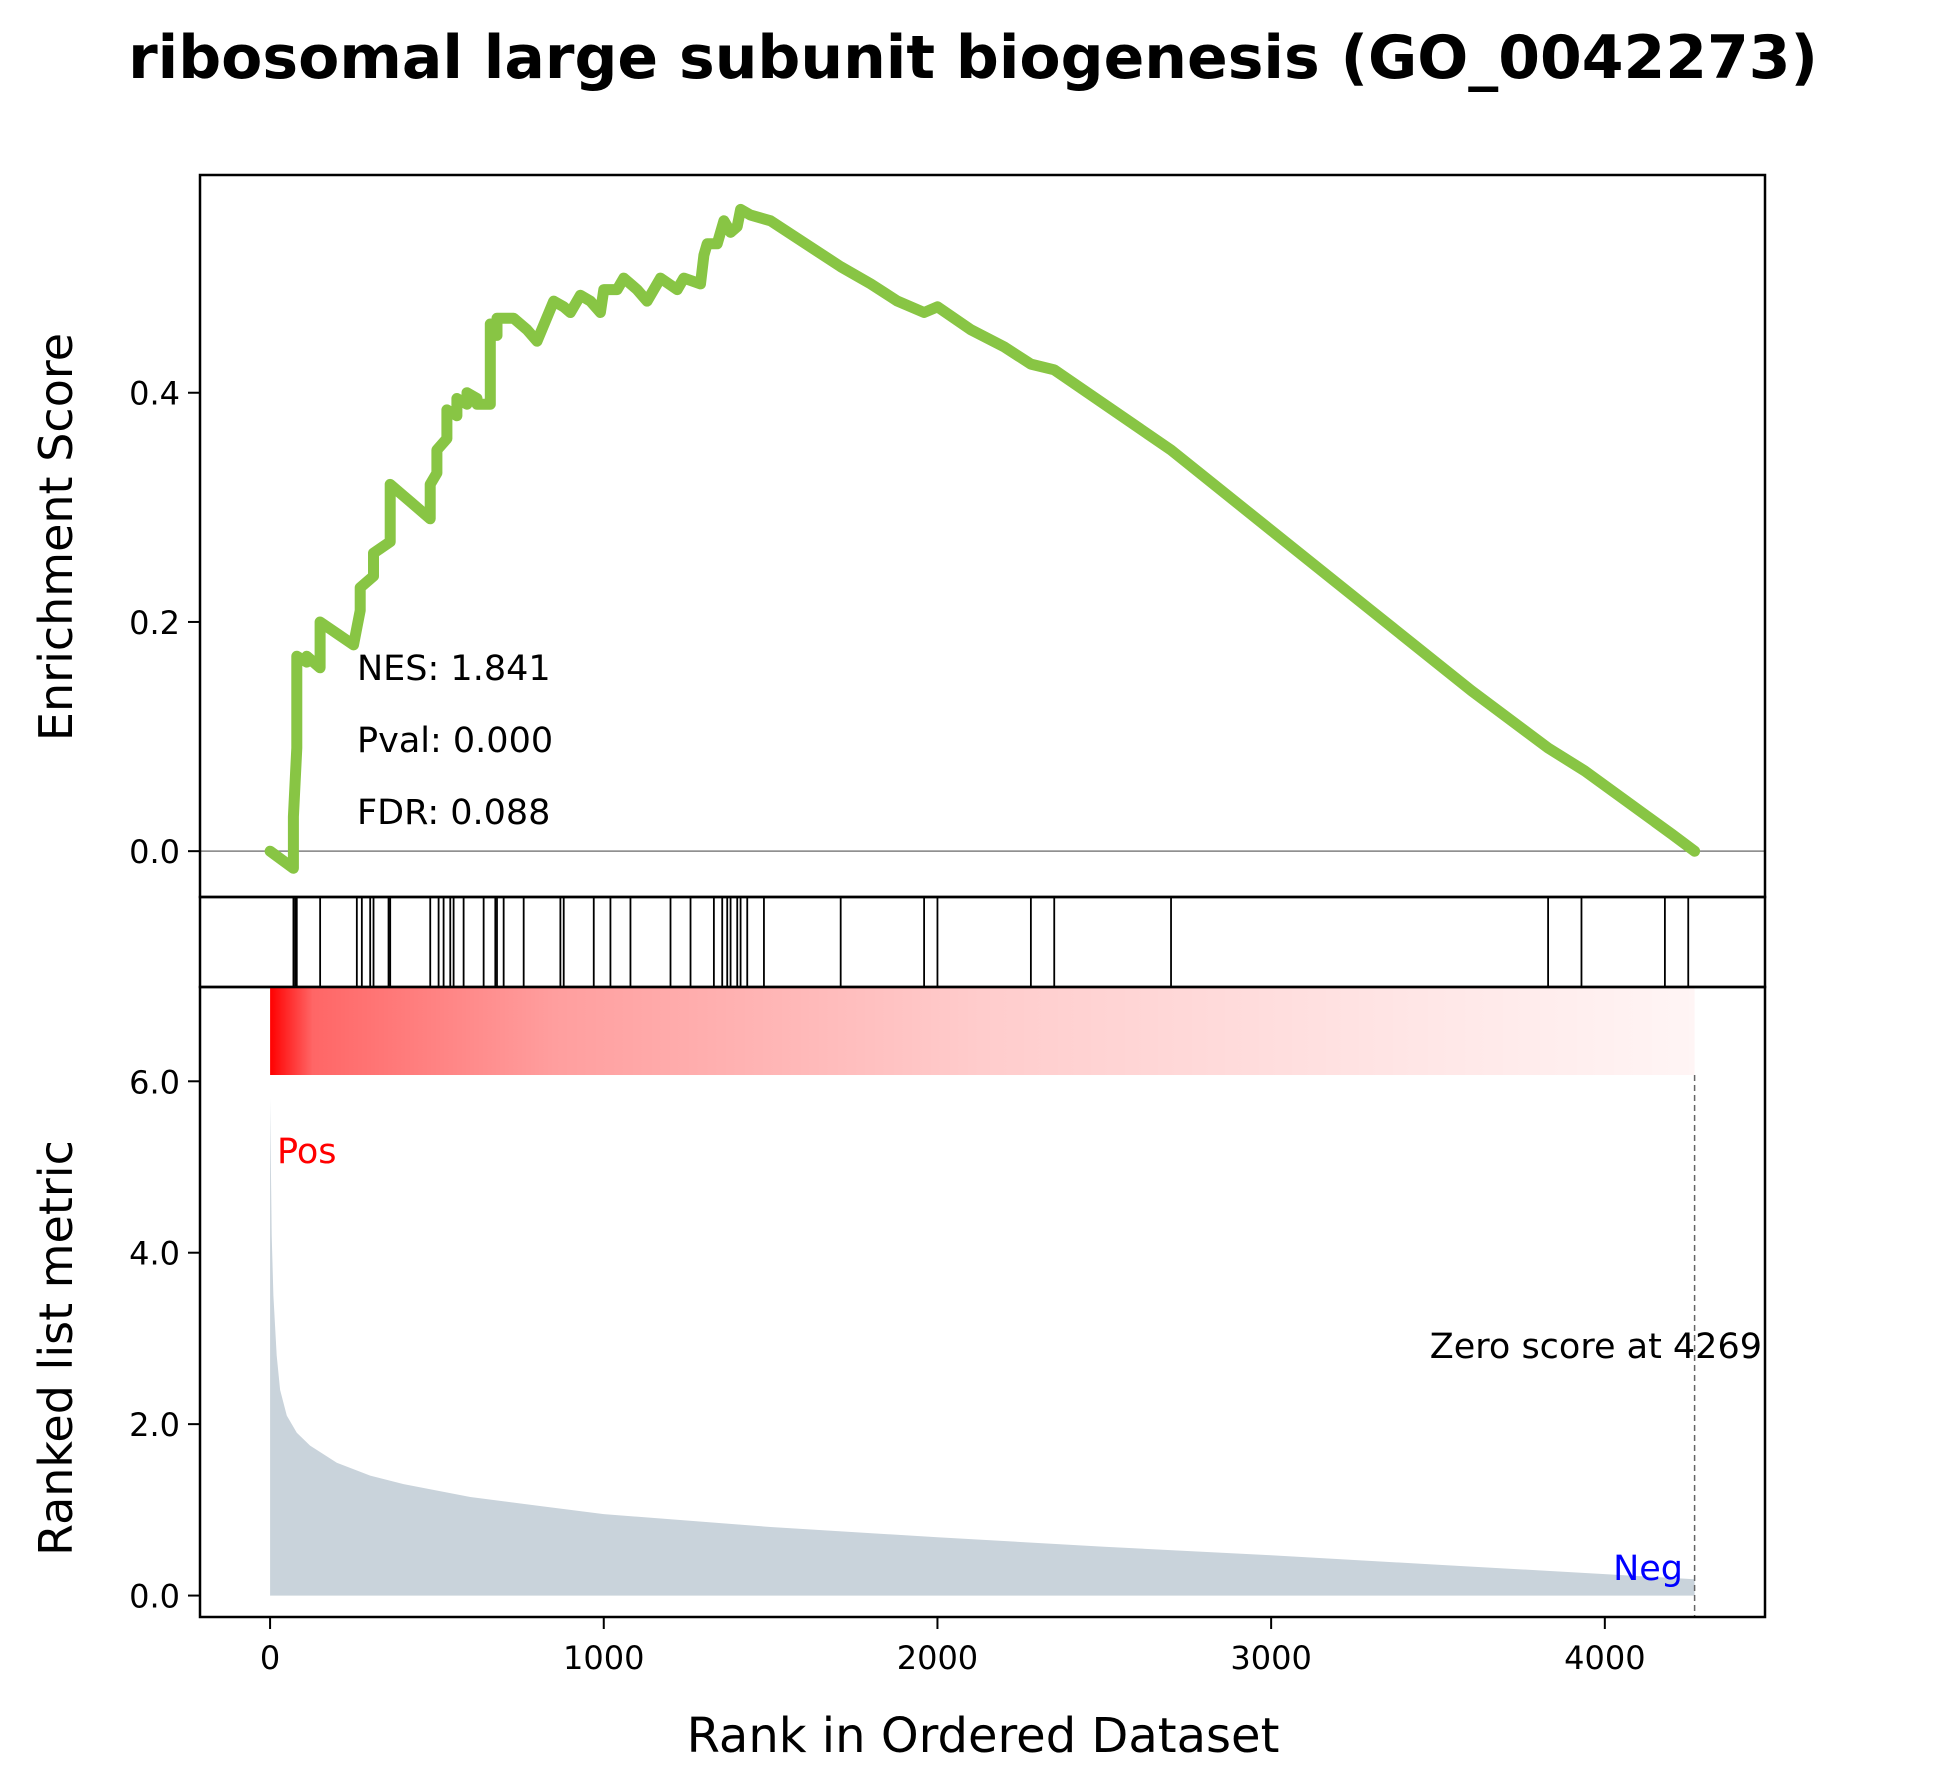 The width and height of the screenshot is (1947, 1788). Describe the element at coordinates (154, 394) in the screenshot. I see `es-ytick-label: 0.4` at that location.